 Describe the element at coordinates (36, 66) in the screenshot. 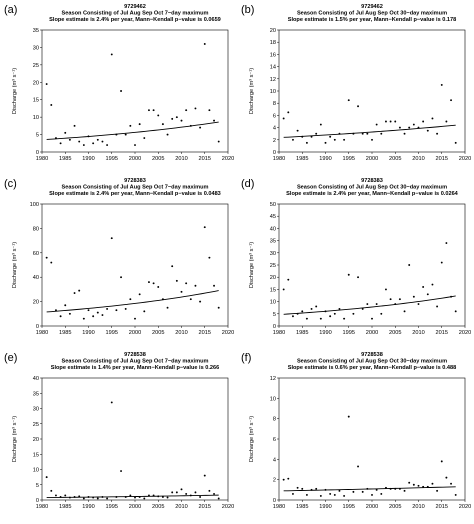

I see `y-tick-label: 25` at that location.